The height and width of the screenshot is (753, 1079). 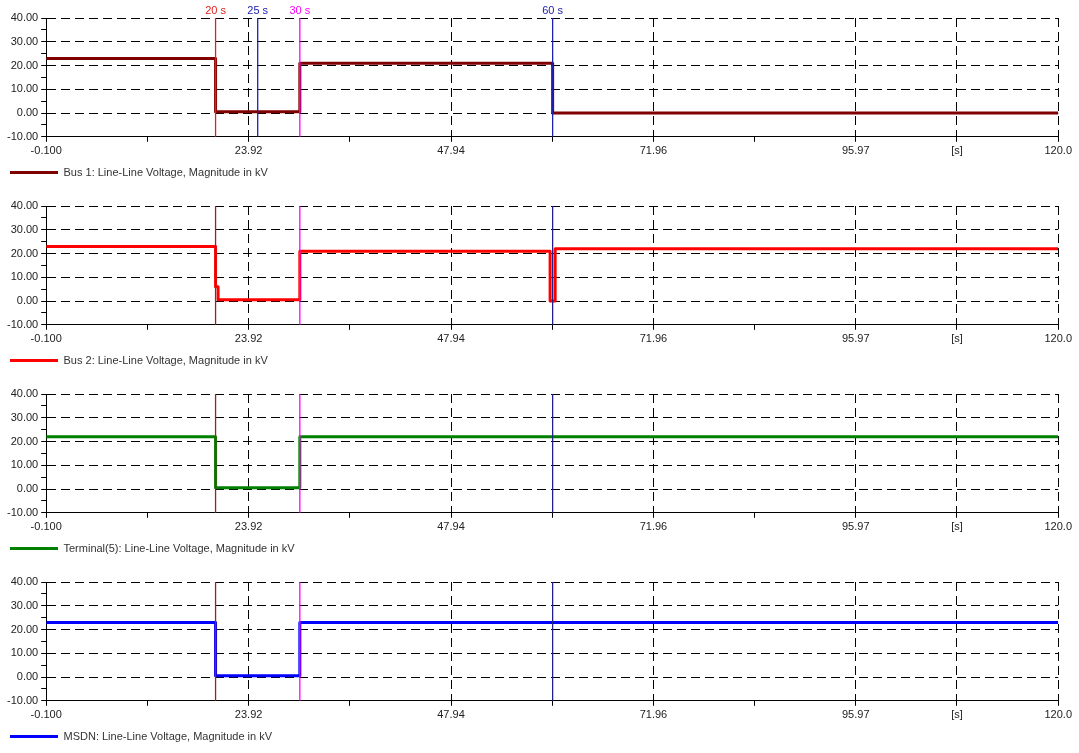 I want to click on ref-line-label: 30 s, so click(x=300, y=9).